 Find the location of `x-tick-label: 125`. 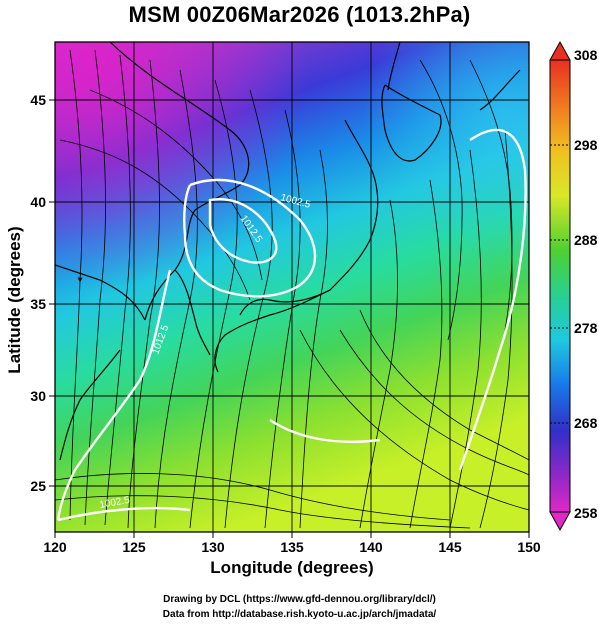

x-tick-label: 125 is located at coordinates (134, 547).